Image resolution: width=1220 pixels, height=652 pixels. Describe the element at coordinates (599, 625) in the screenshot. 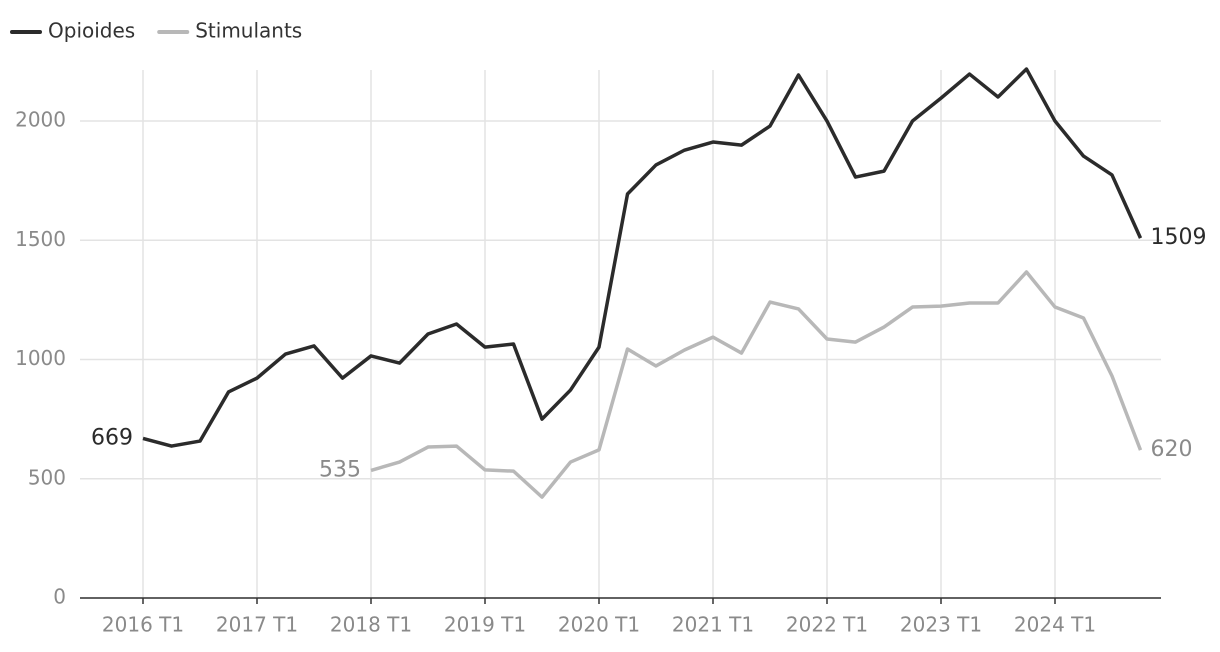

I see `x-tick-label: 2020 T1` at that location.